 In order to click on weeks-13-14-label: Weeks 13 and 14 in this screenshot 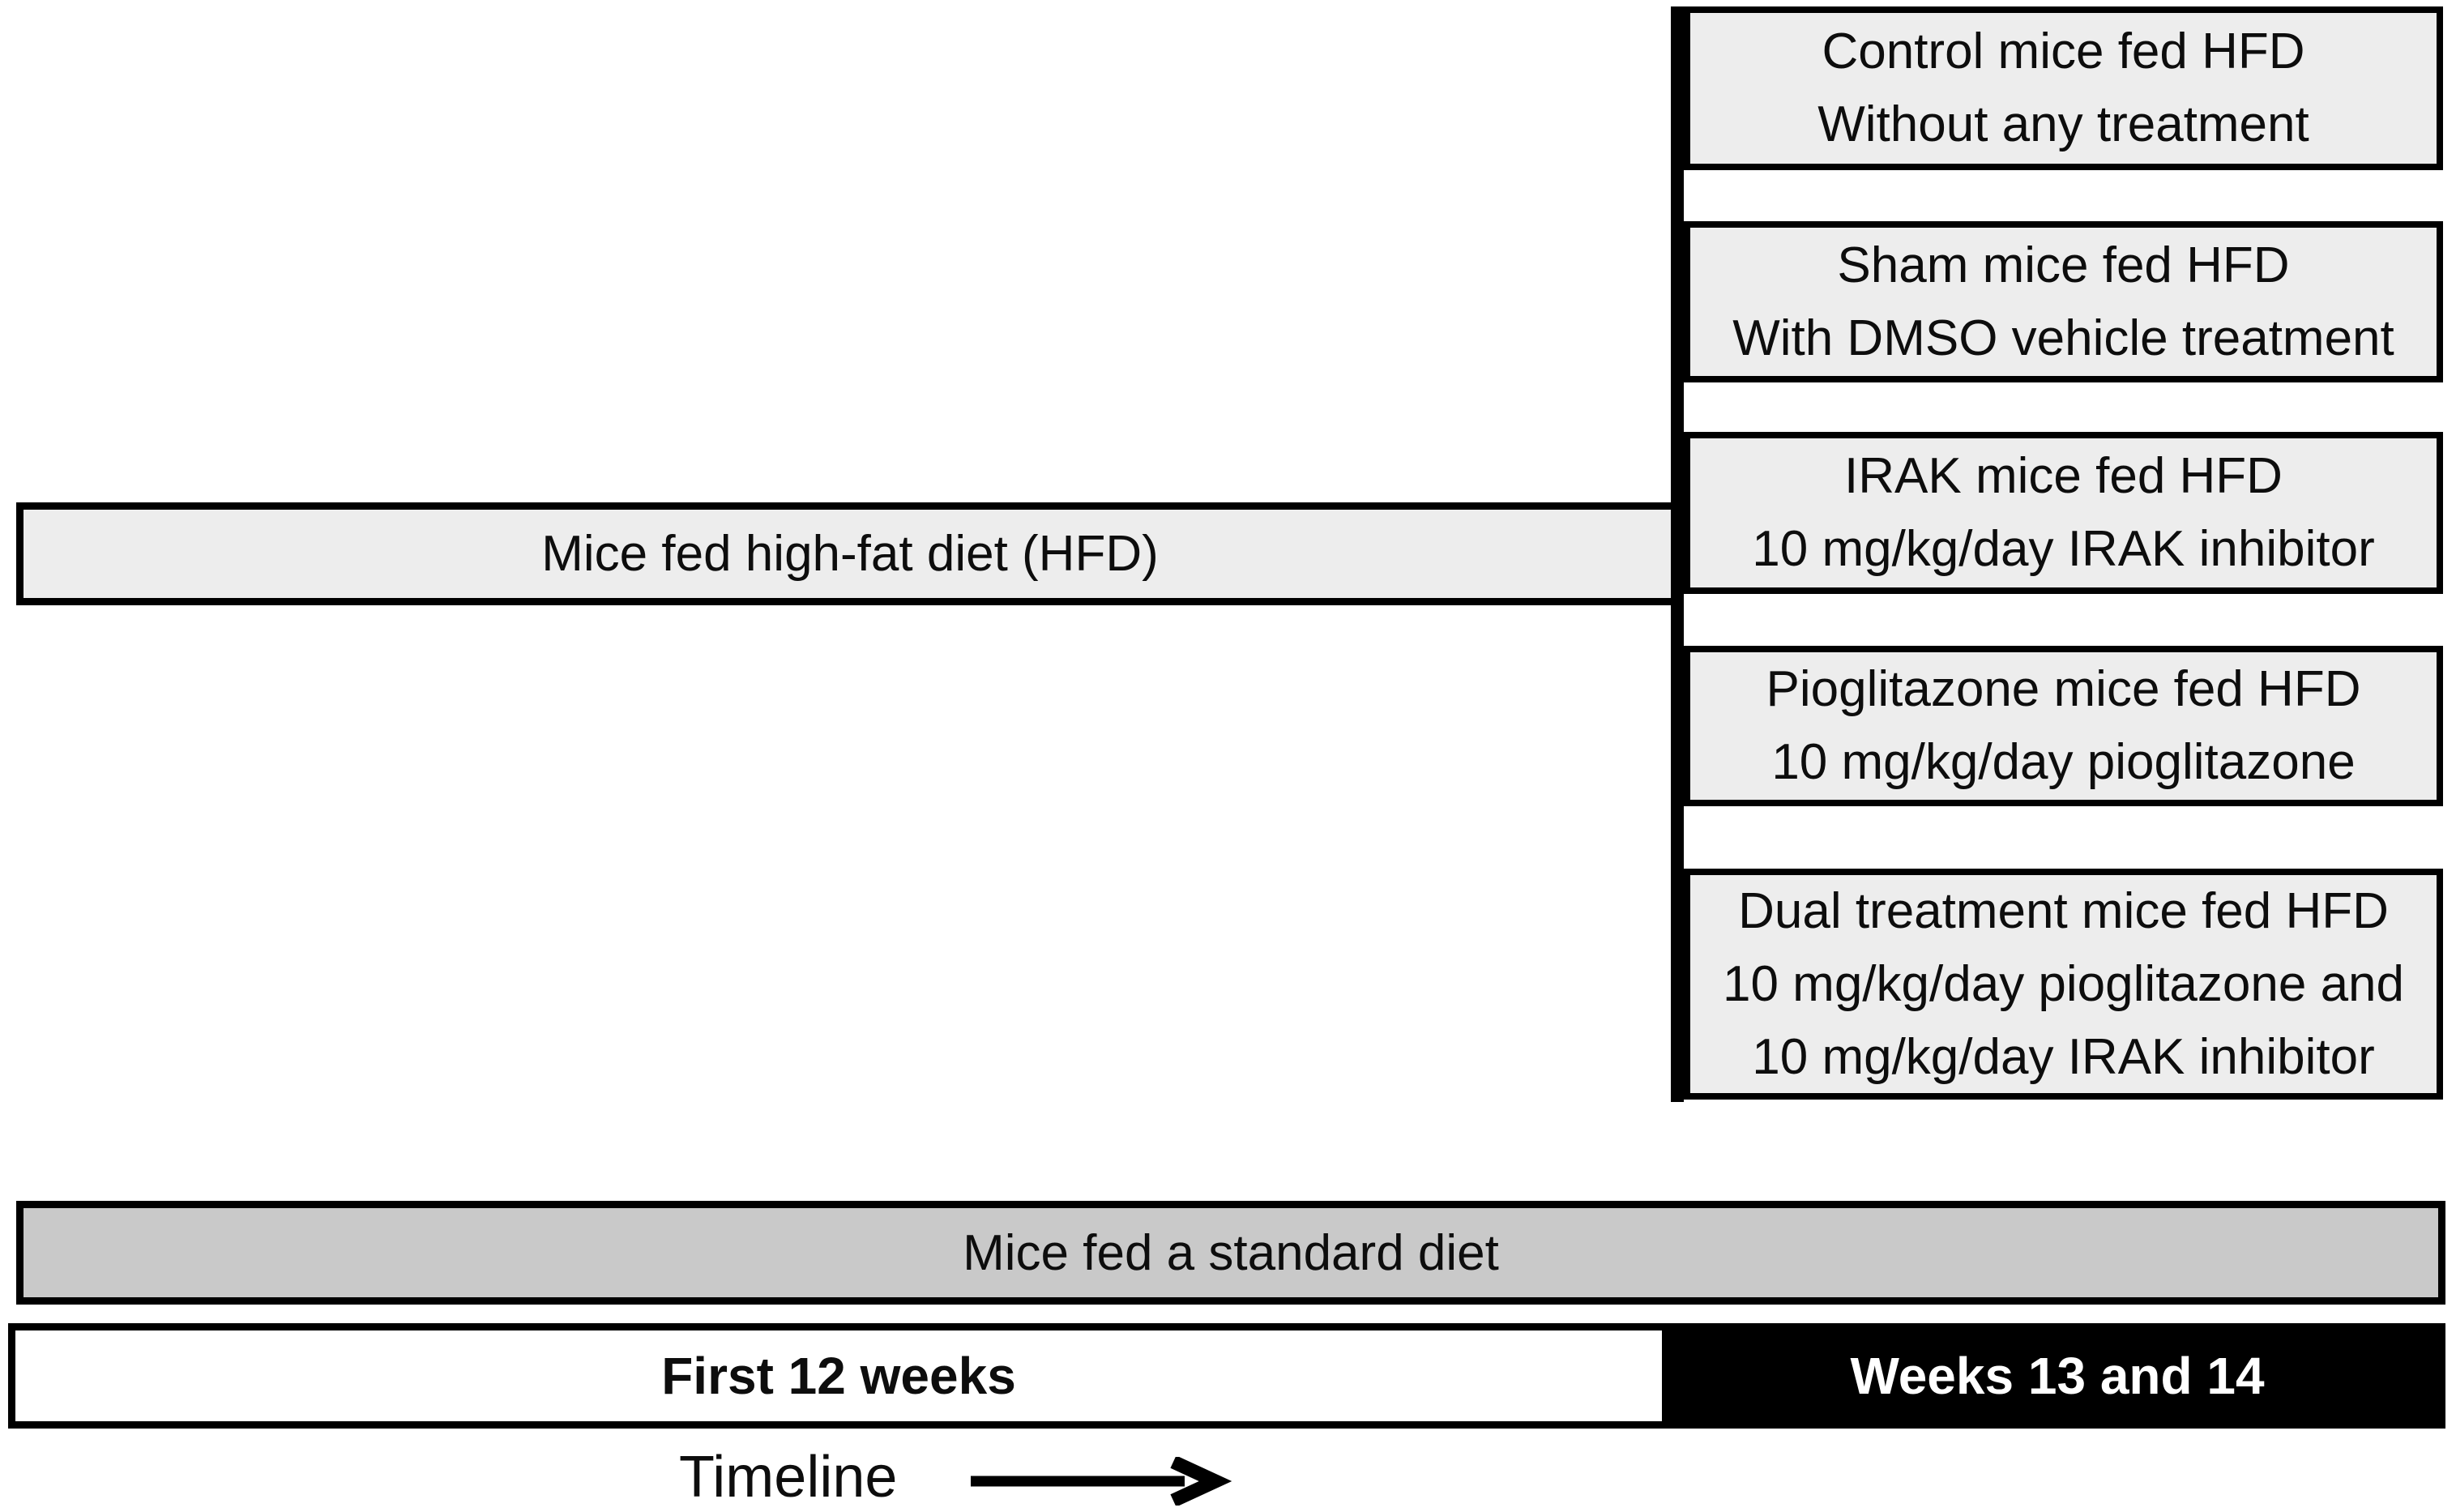, I will do `click(2057, 1376)`.